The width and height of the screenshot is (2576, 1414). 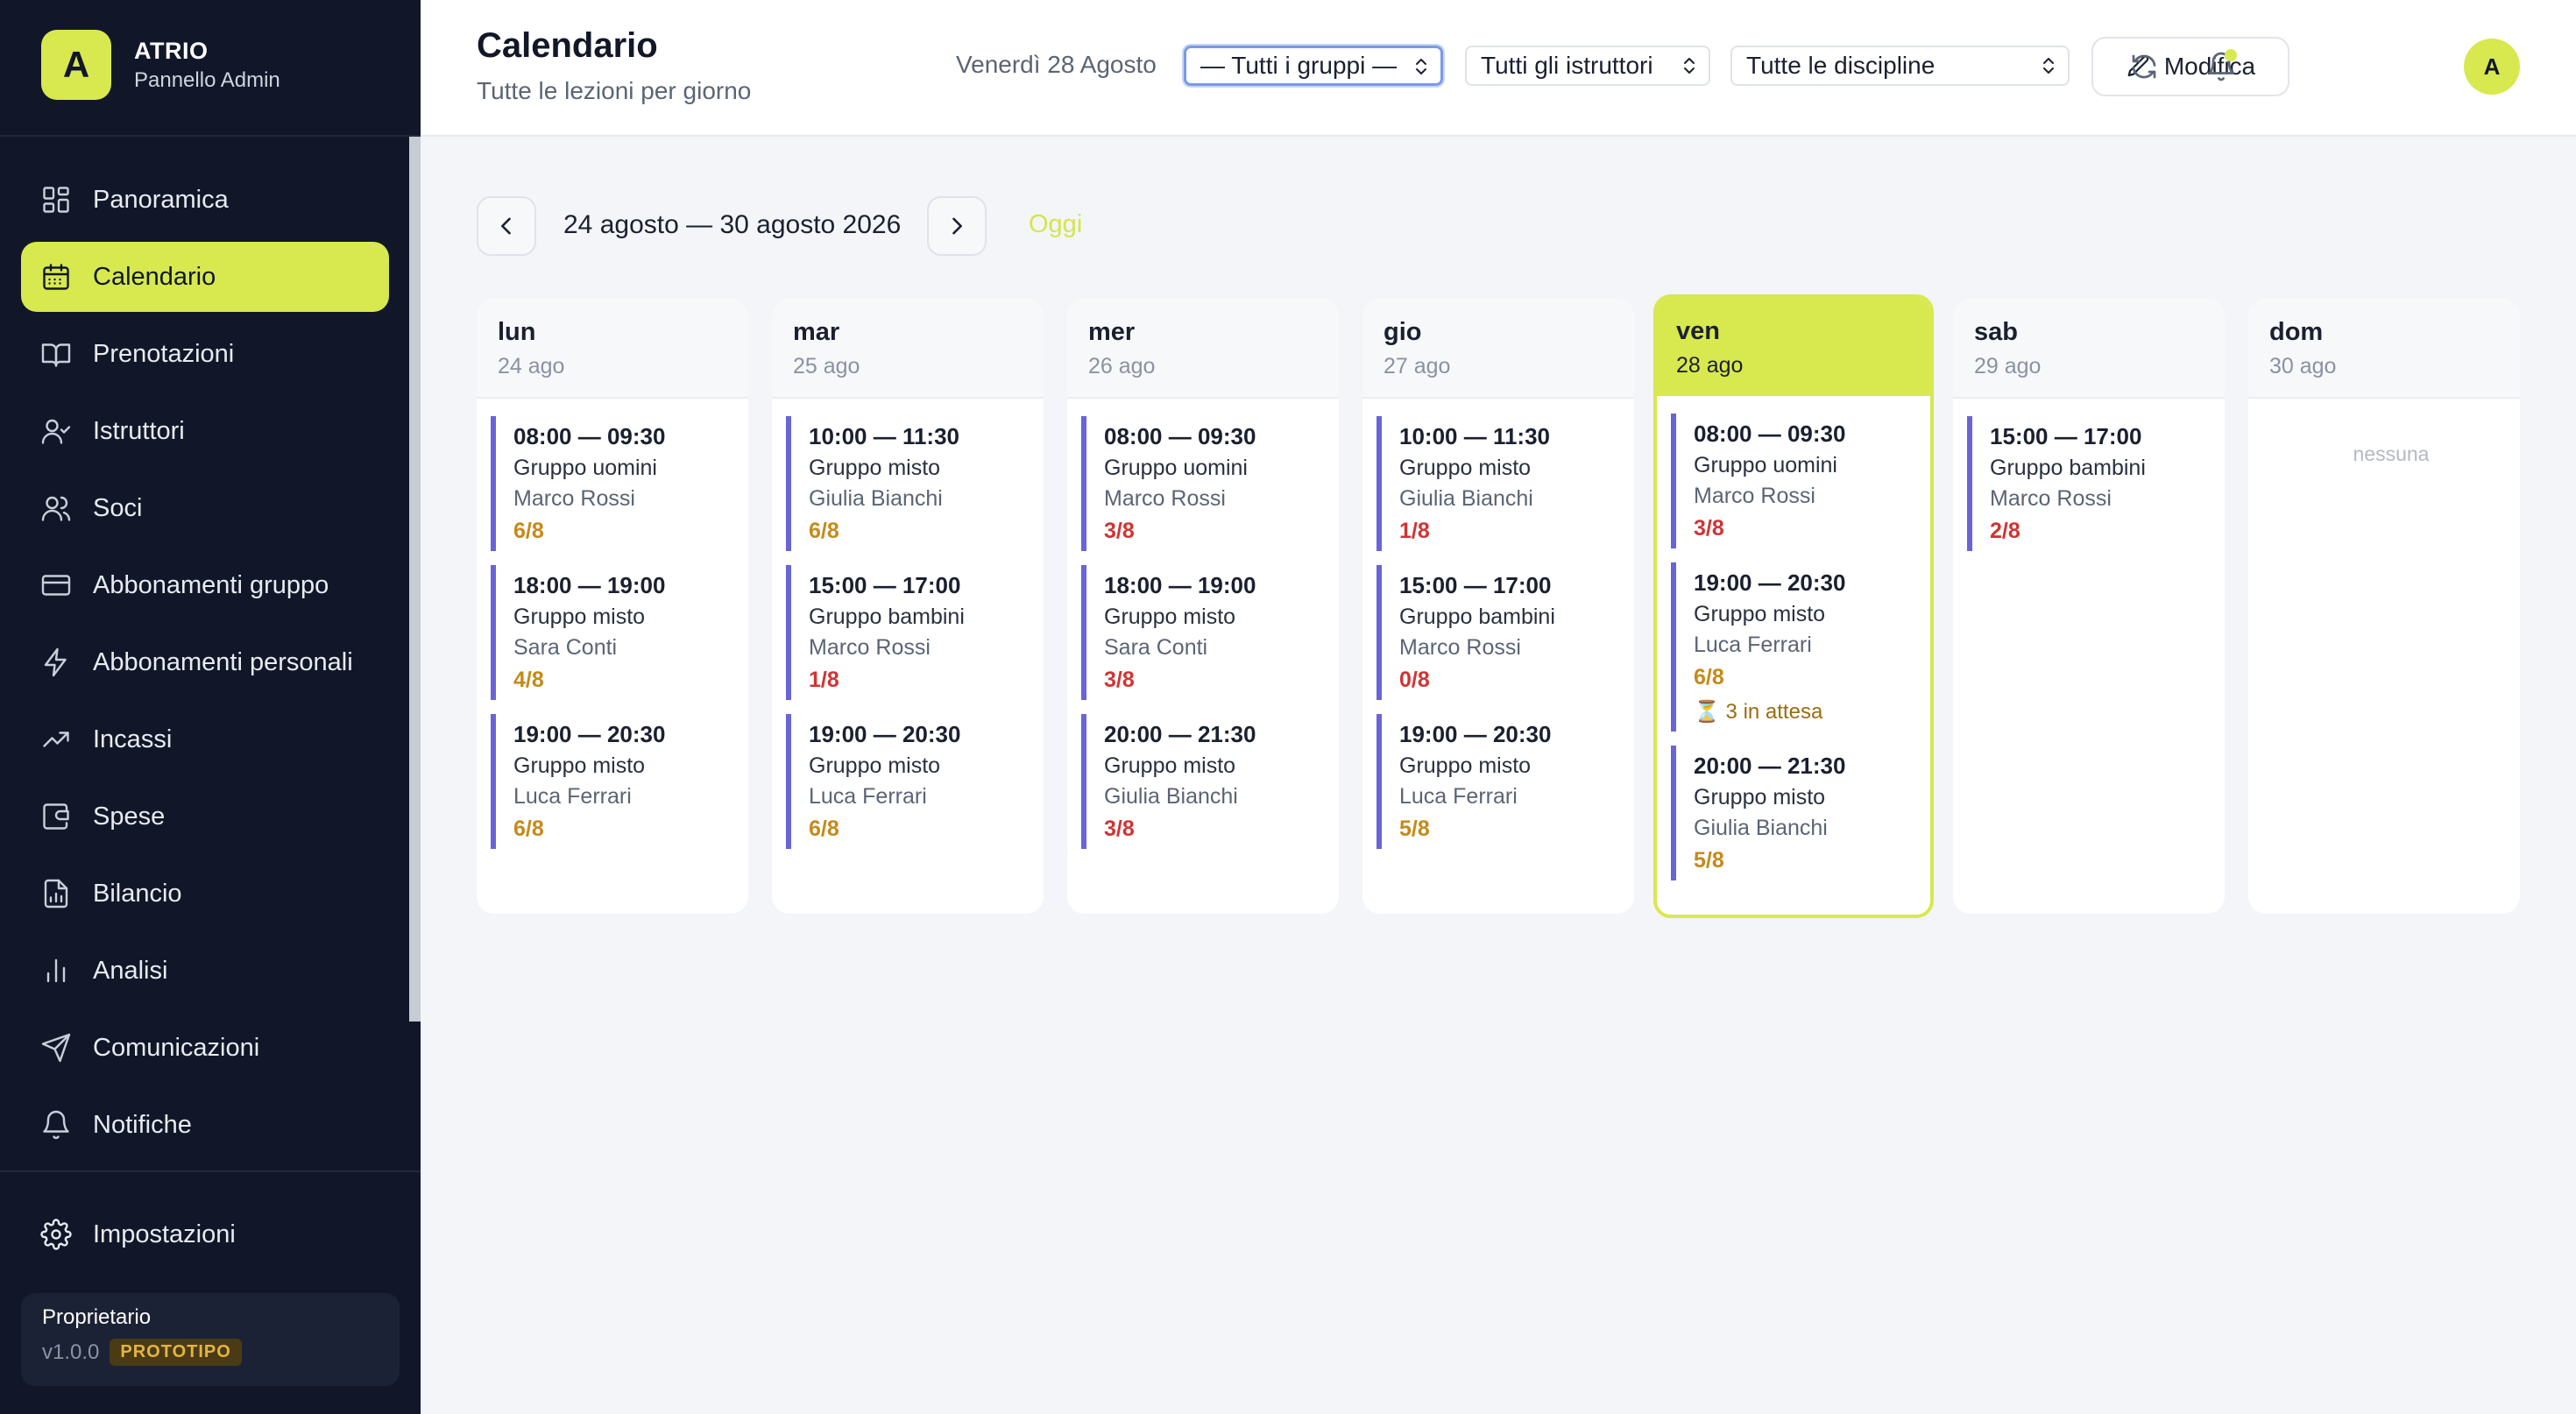 I want to click on brand-logo: A, so click(x=76, y=65).